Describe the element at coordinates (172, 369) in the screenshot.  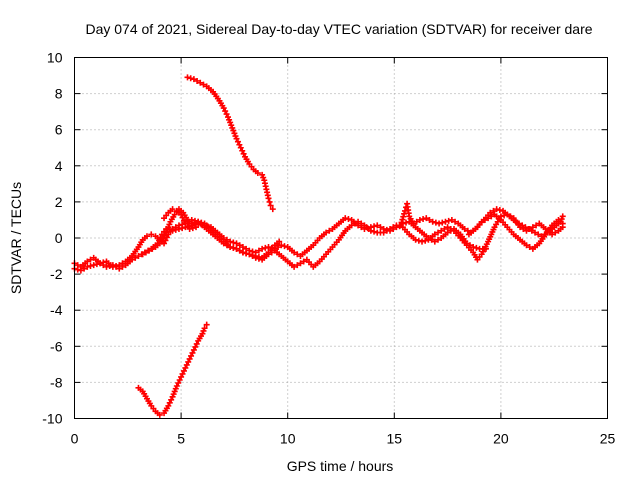
I see `series-arc-low-rising` at that location.